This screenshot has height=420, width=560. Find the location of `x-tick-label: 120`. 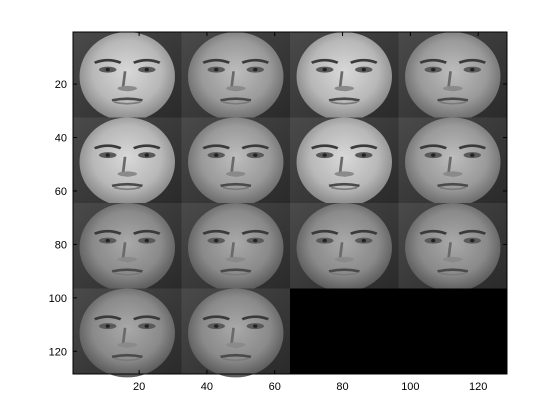

x-tick-label: 120 is located at coordinates (478, 387).